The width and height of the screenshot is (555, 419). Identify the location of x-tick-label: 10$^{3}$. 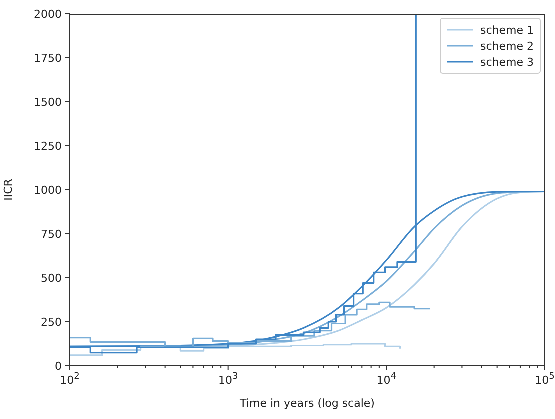
(228, 379).